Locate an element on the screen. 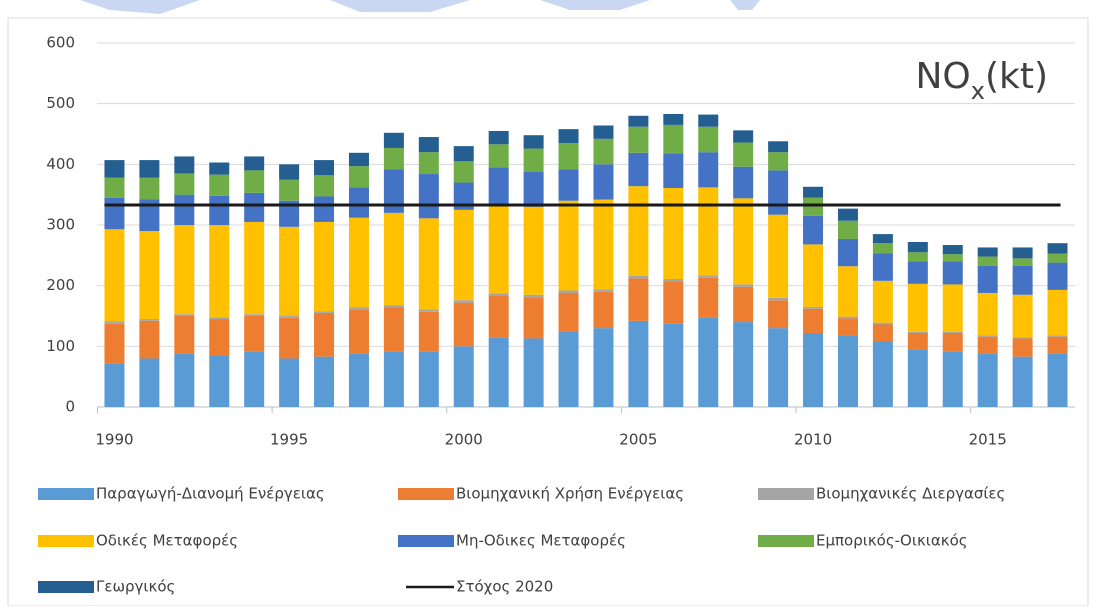  y-tick-label: 500 is located at coordinates (60, 103).